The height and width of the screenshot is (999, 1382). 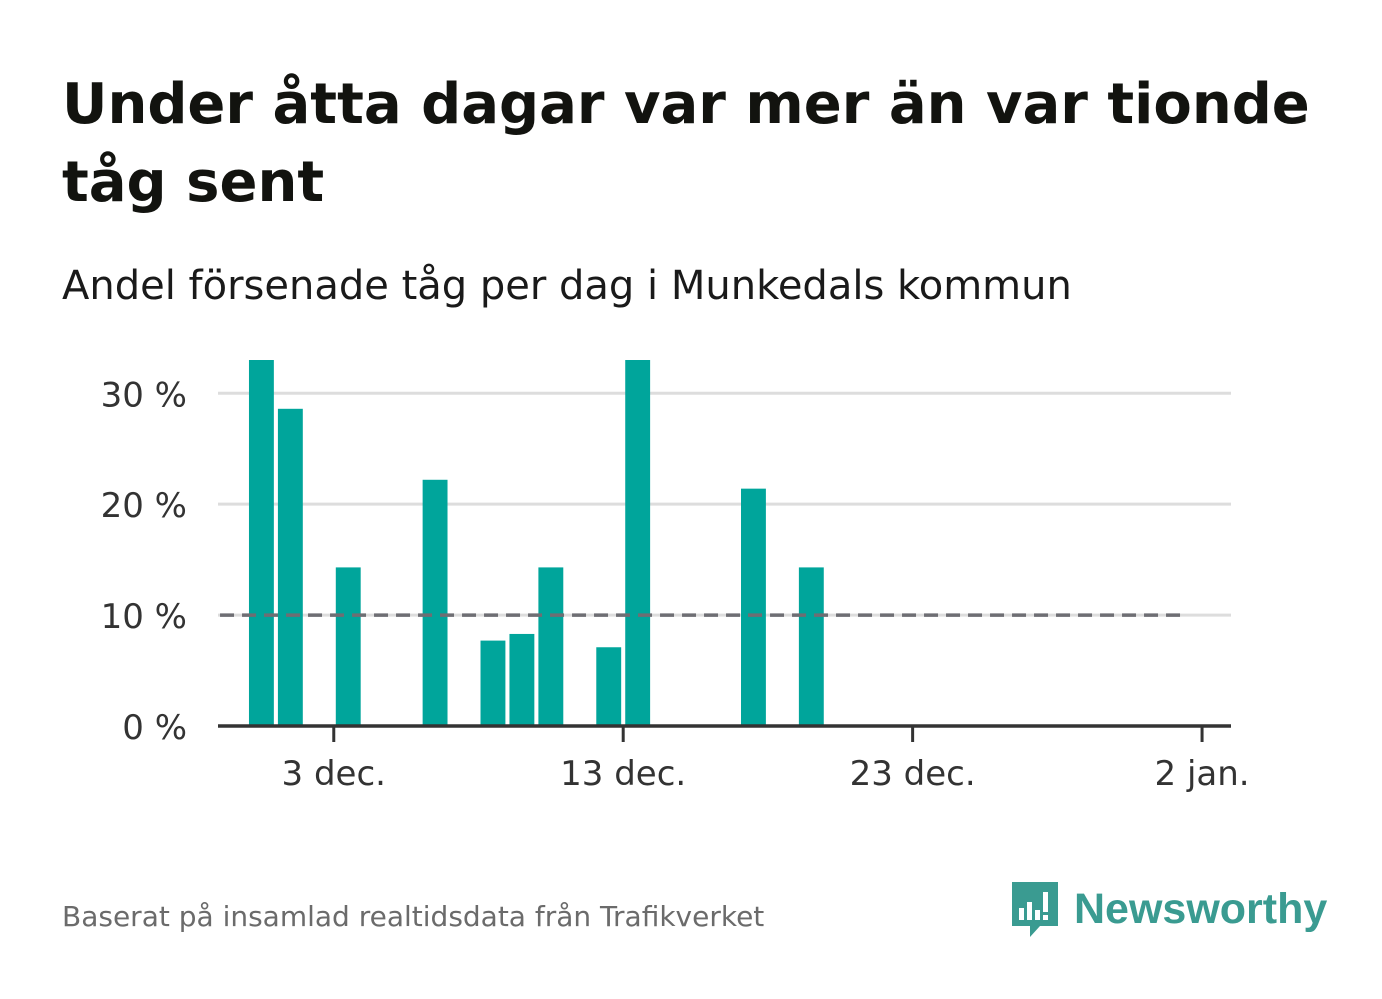 What do you see at coordinates (144, 506) in the screenshot?
I see `y-tick-label: 20 %` at bounding box center [144, 506].